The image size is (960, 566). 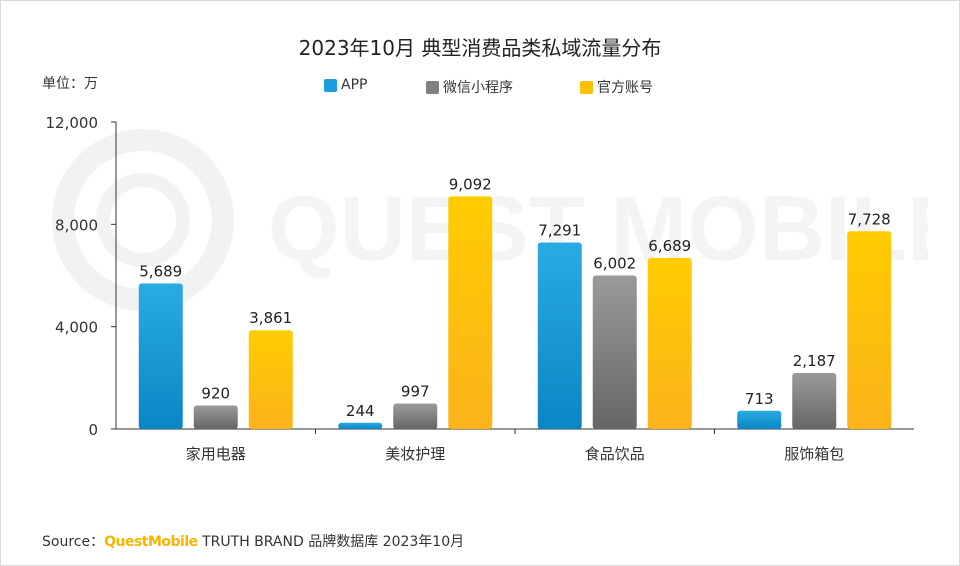 I want to click on legend-label-official: 官方账号, so click(x=625, y=88).